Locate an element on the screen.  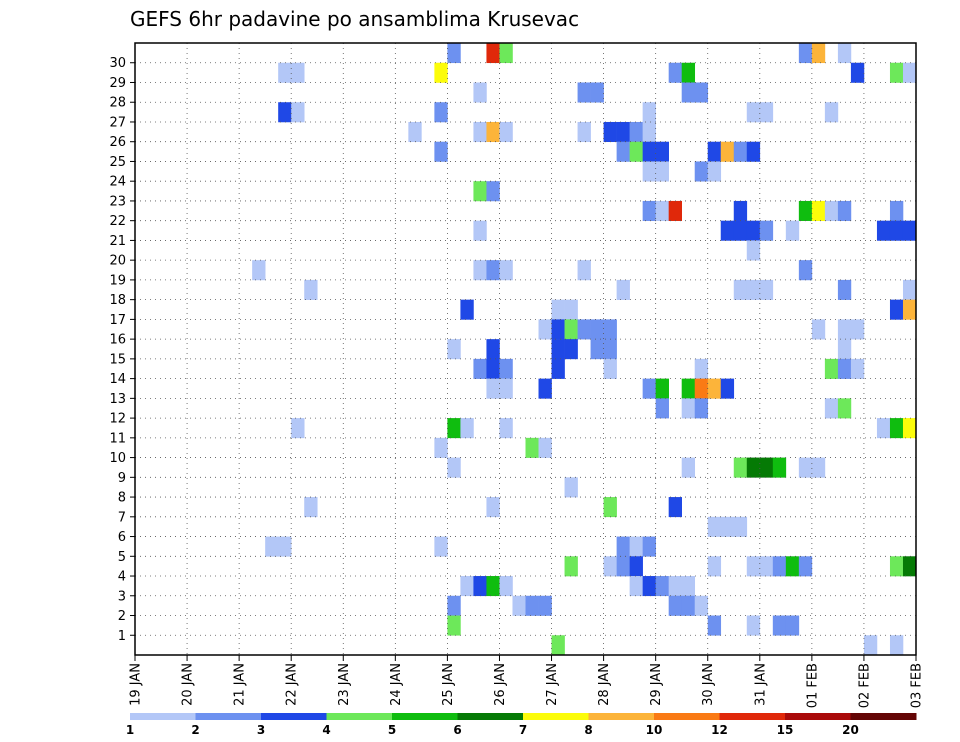
legend-label: 5 is located at coordinates (392, 730).